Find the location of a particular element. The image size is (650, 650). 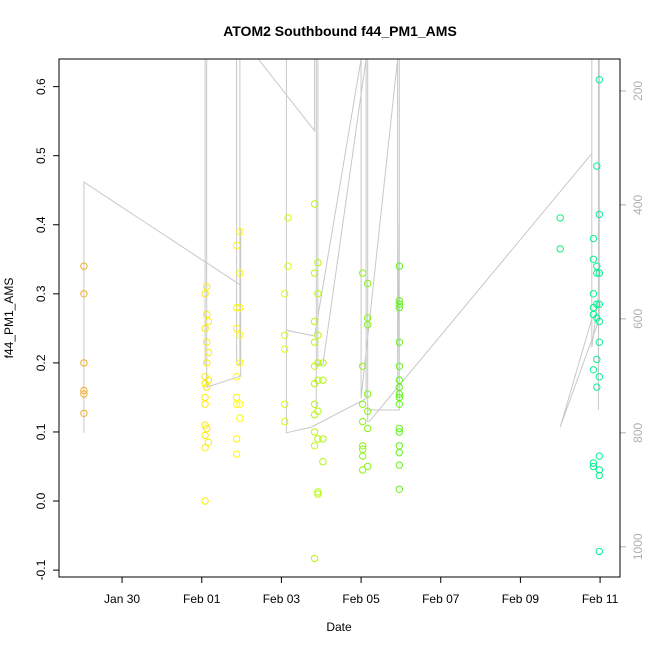

x-tick-label: Feb 07 is located at coordinates (441, 599).